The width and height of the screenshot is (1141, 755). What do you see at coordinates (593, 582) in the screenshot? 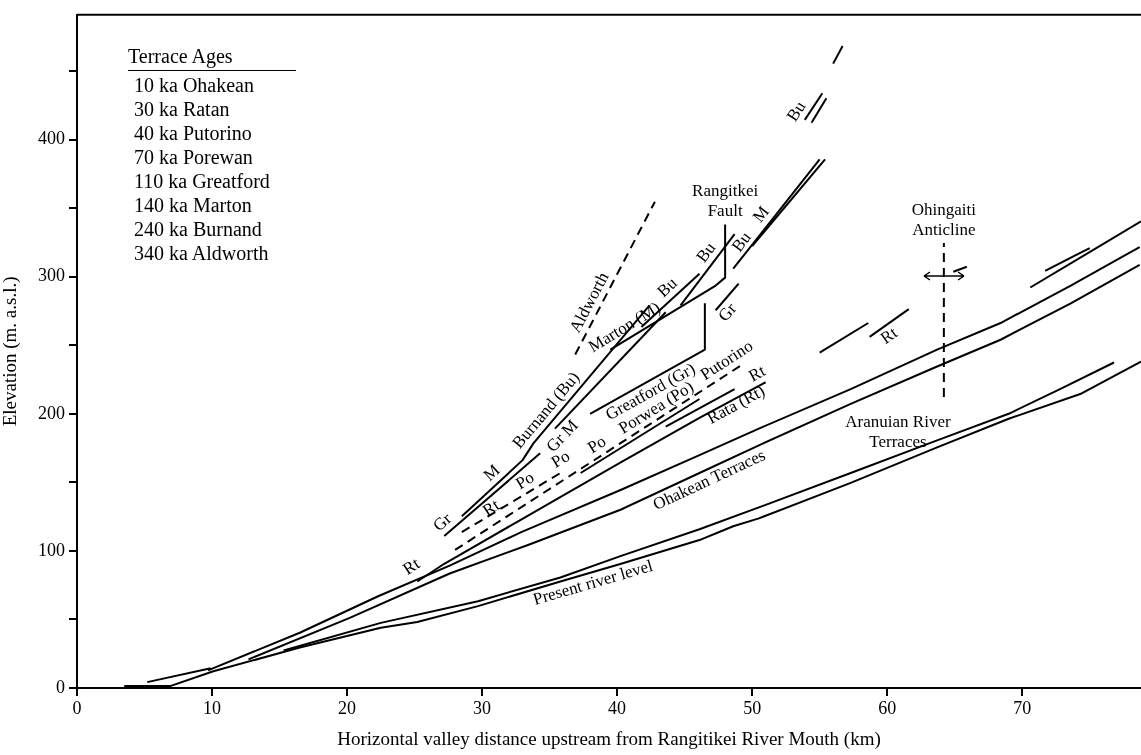
I see `annotation: Present river level` at bounding box center [593, 582].